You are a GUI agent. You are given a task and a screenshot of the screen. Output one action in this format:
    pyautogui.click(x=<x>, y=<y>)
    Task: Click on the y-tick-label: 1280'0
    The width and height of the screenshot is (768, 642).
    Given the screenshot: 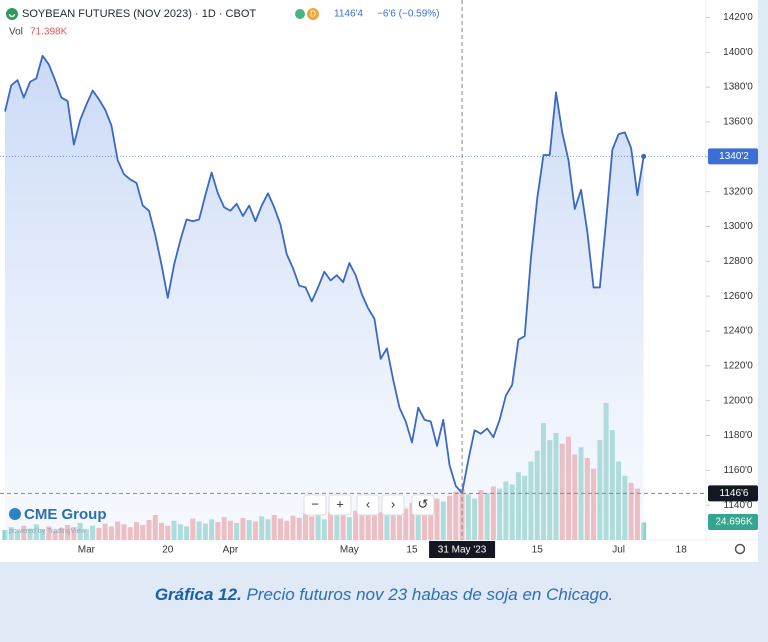 What is the action you would take?
    pyautogui.click(x=738, y=261)
    